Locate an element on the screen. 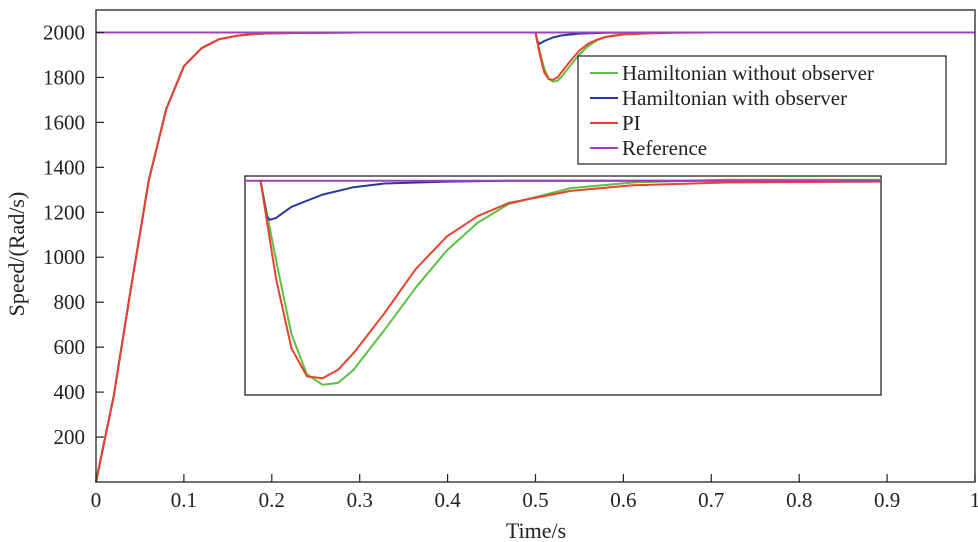 This screenshot has width=978, height=542. y-tick-label-1: 400 is located at coordinates (70, 392).